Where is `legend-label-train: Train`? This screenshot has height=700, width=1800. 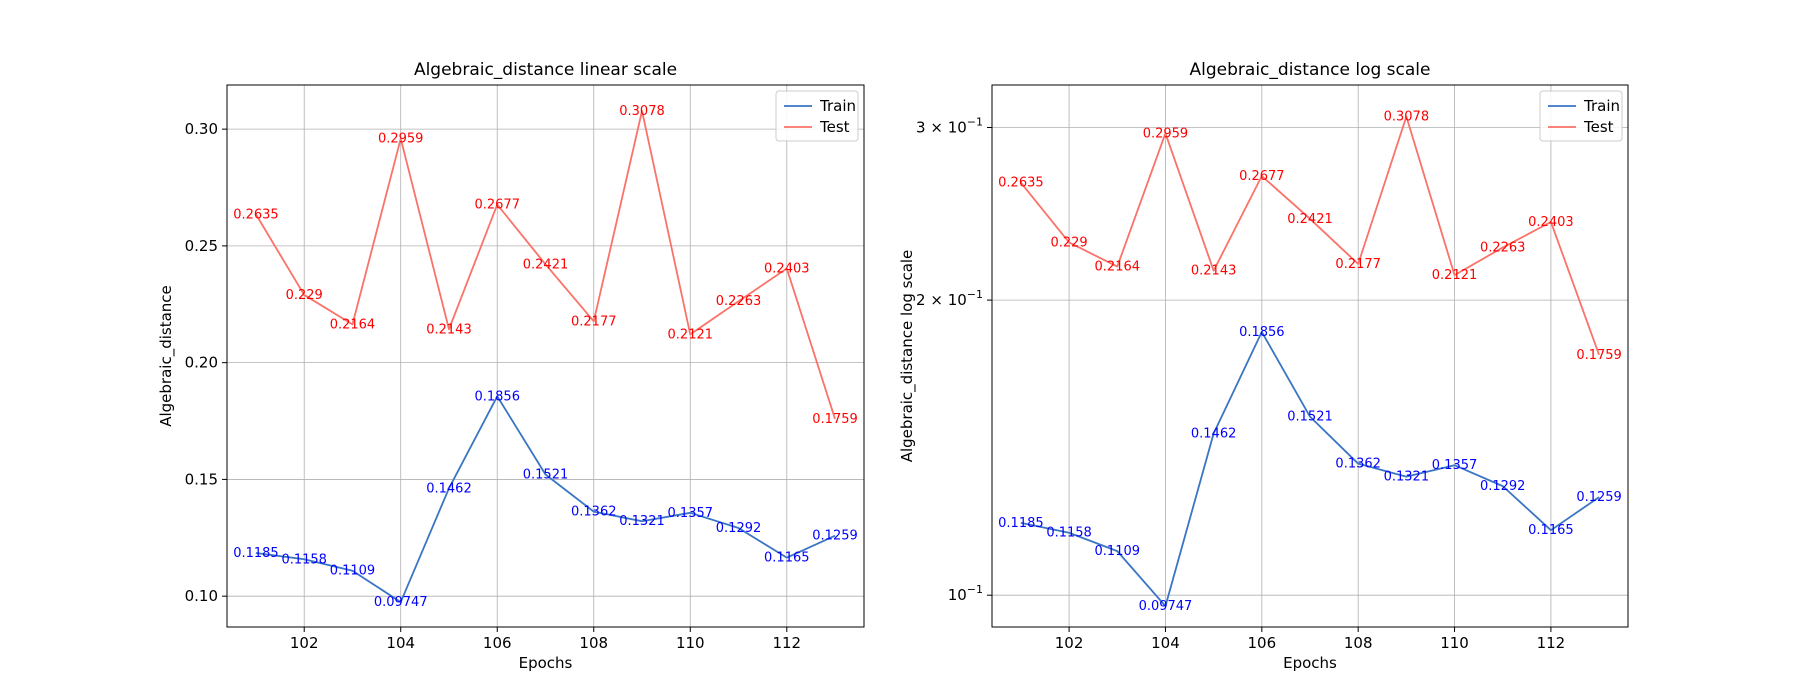
legend-label-train: Train is located at coordinates (837, 106).